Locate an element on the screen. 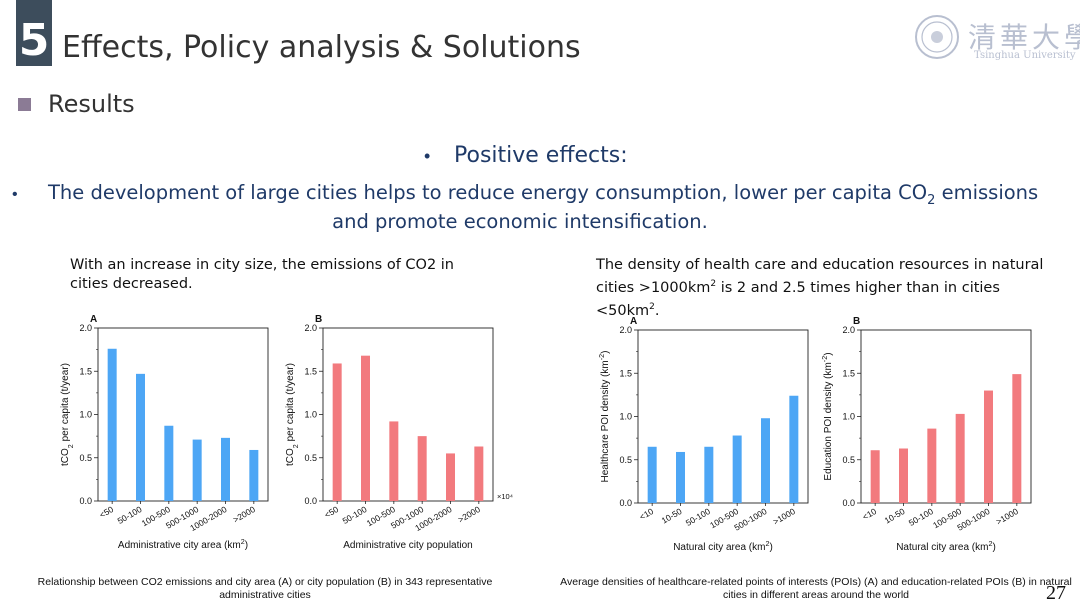 This screenshot has height=608, width=1080. main-bullet-line2: and promote economic intensification. is located at coordinates (520, 221).